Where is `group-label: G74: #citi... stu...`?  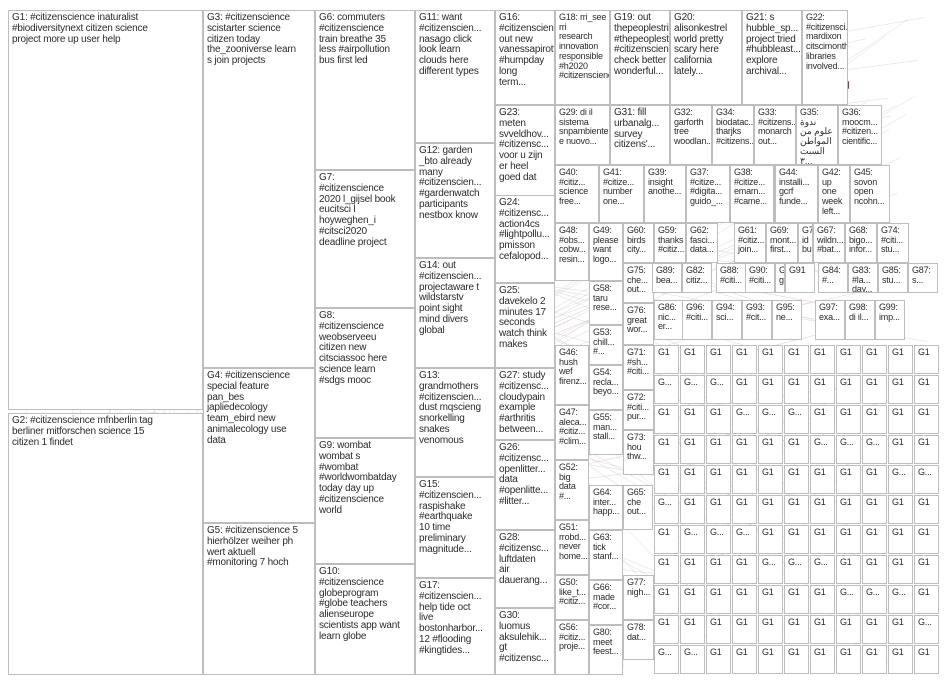
group-label: G74: #citi... stu... is located at coordinates (892, 240).